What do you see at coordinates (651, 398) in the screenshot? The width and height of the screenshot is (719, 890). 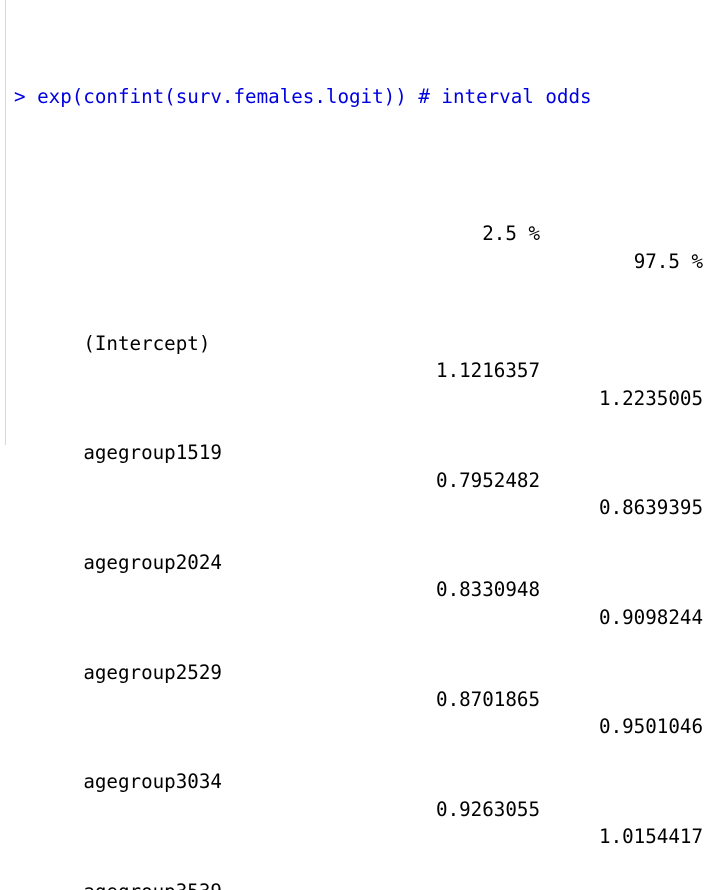 I see `row-upper-value: 1.2235005` at bounding box center [651, 398].